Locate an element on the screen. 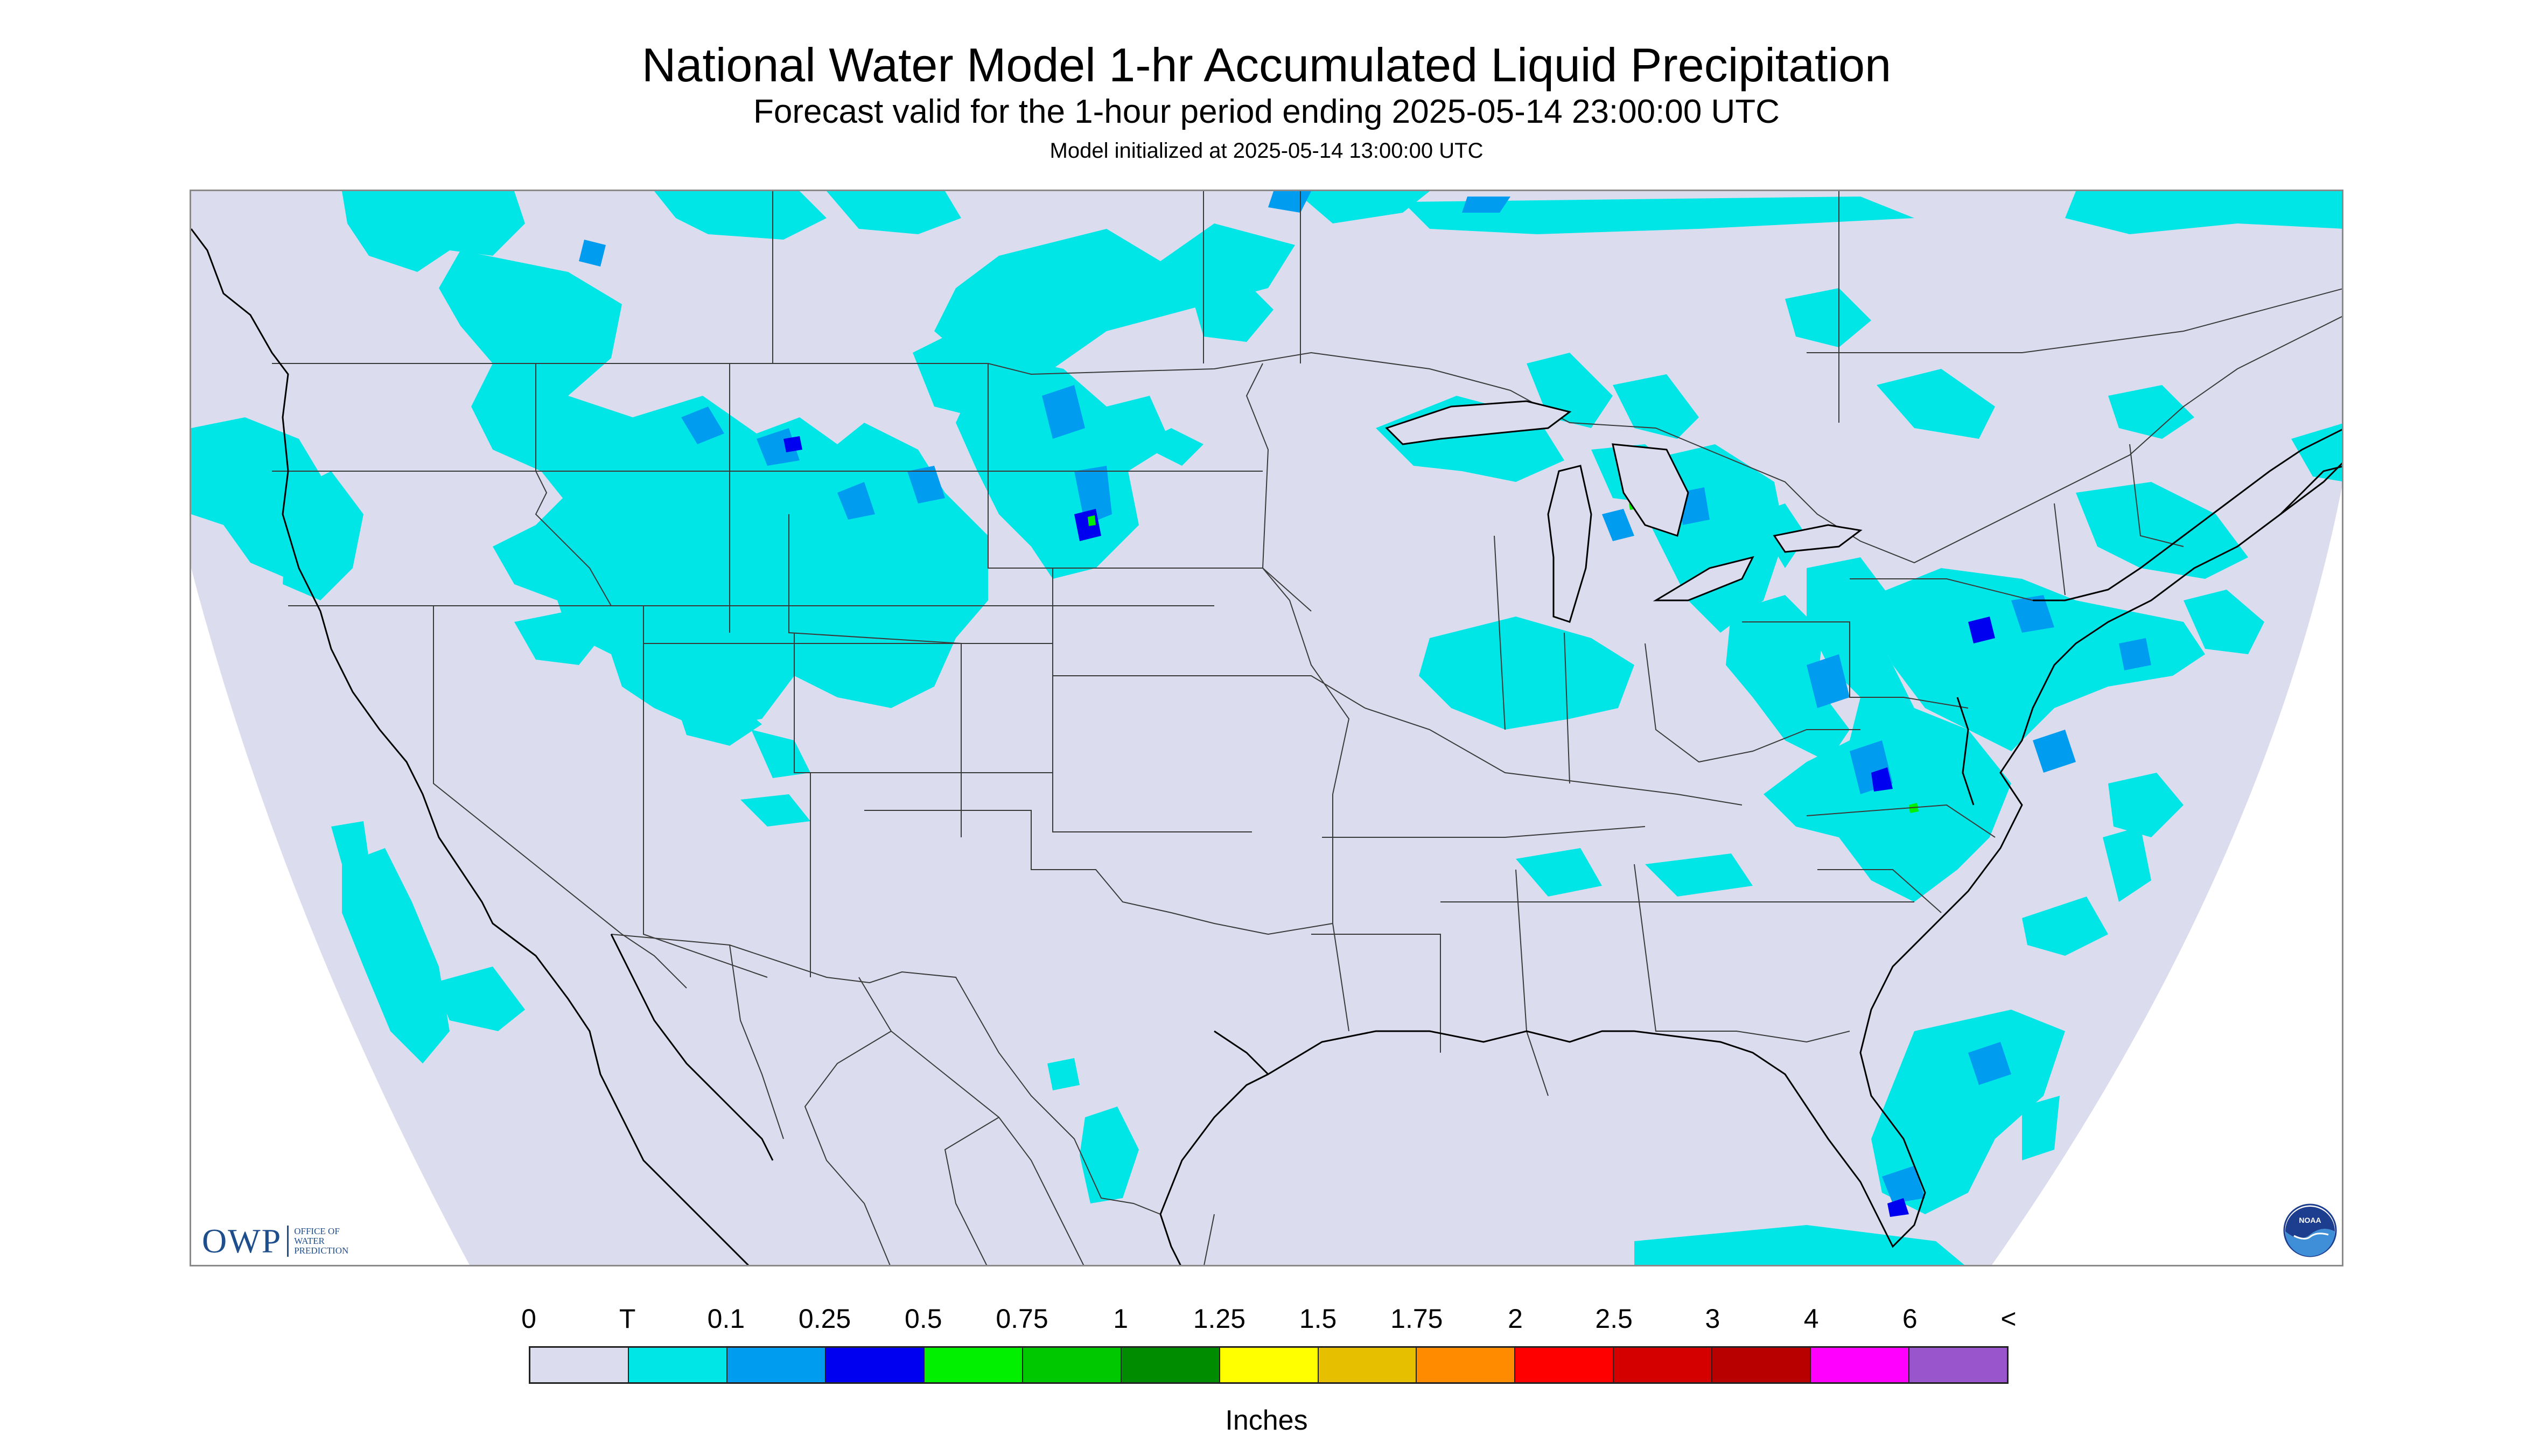 The height and width of the screenshot is (1456, 2533). lake-erie is located at coordinates (1703, 578).